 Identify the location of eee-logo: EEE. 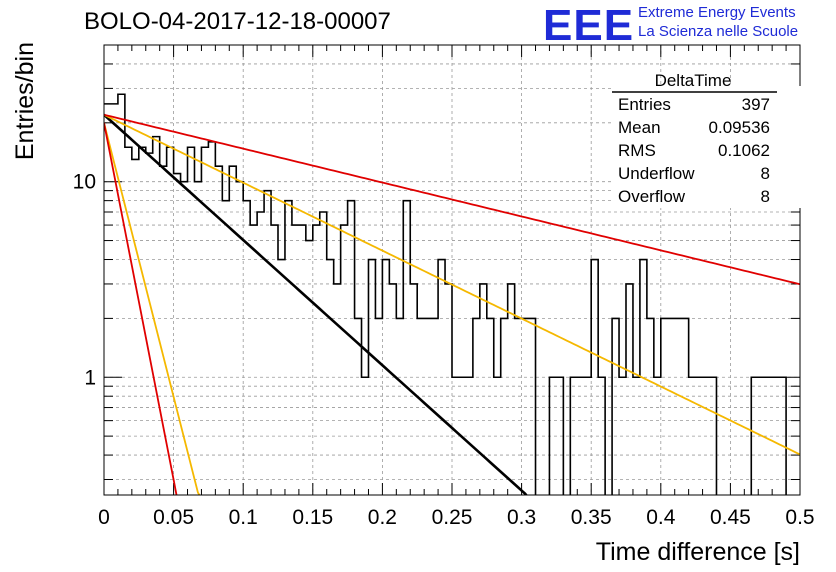
(589, 25).